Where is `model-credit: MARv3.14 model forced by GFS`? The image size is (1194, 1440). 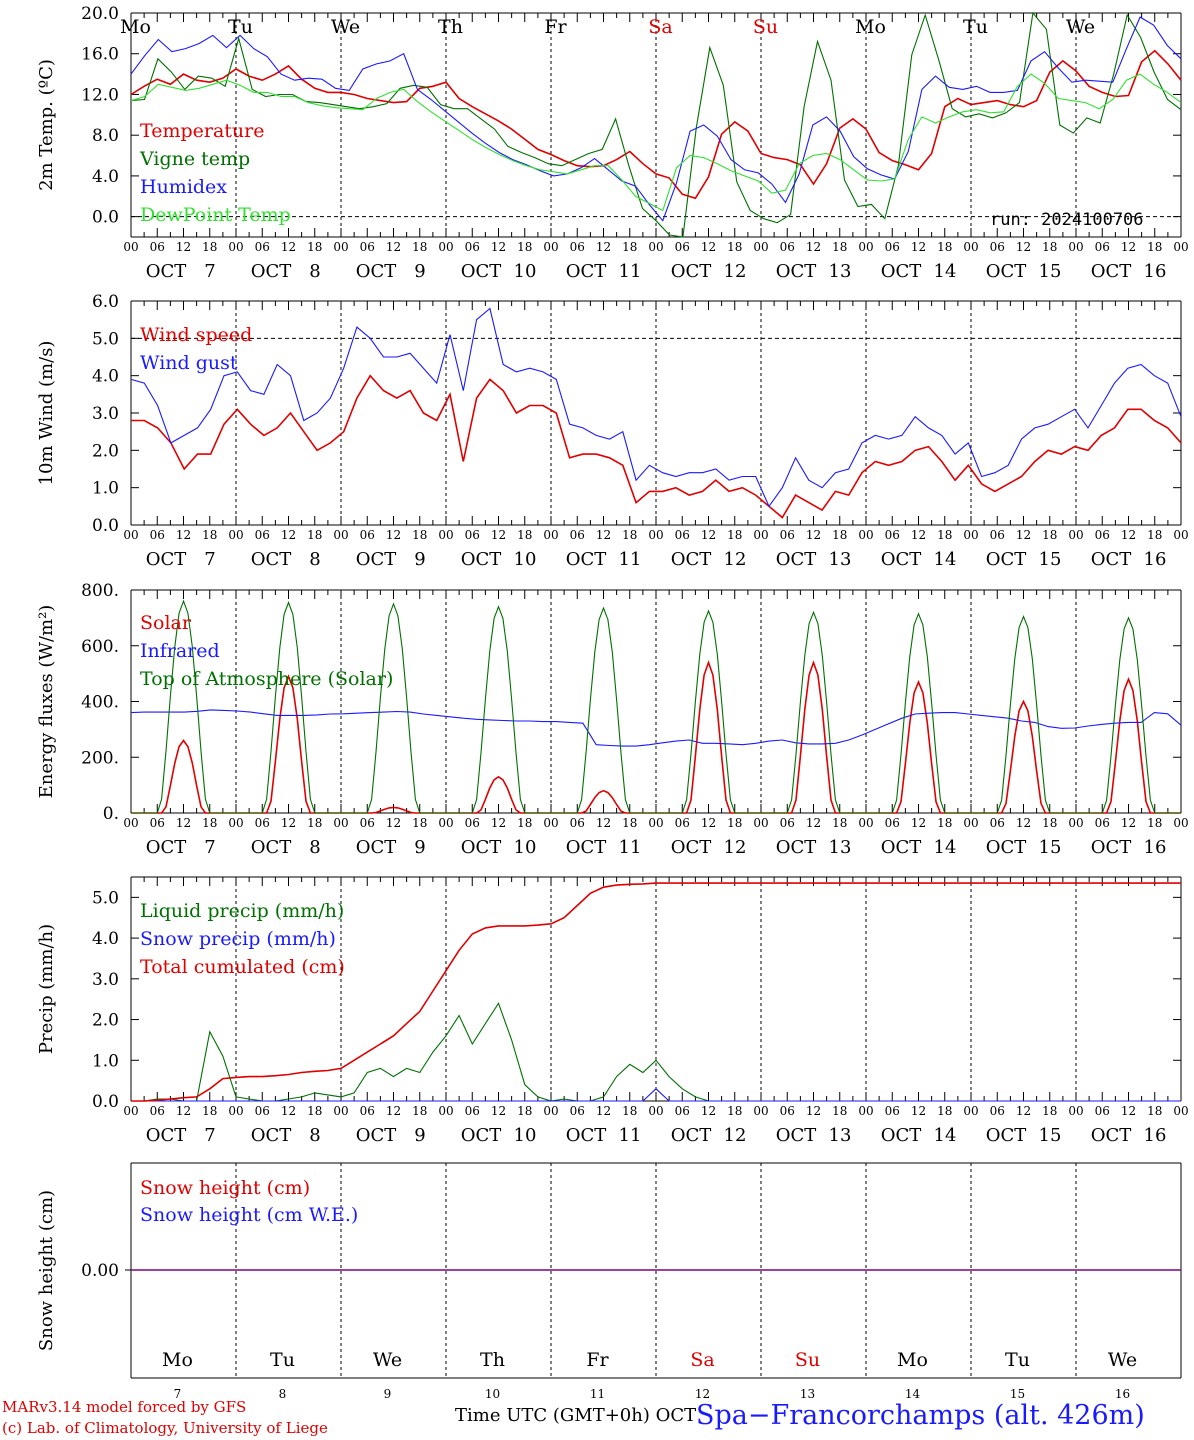
model-credit: MARv3.14 model forced by GFS is located at coordinates (124, 1407).